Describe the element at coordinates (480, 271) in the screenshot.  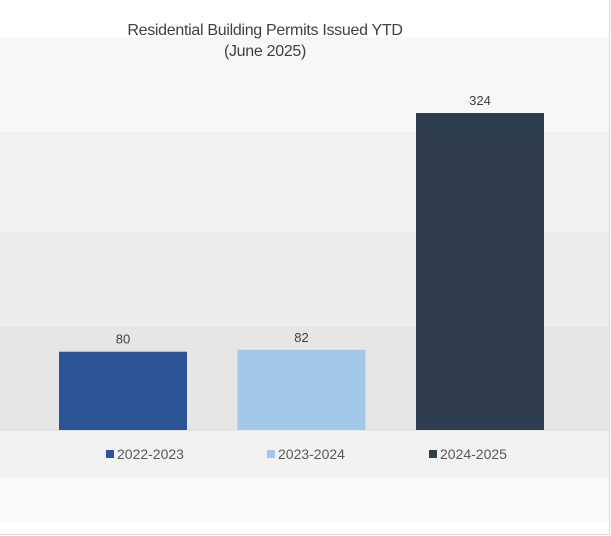
I see `bar-2024-2025` at that location.